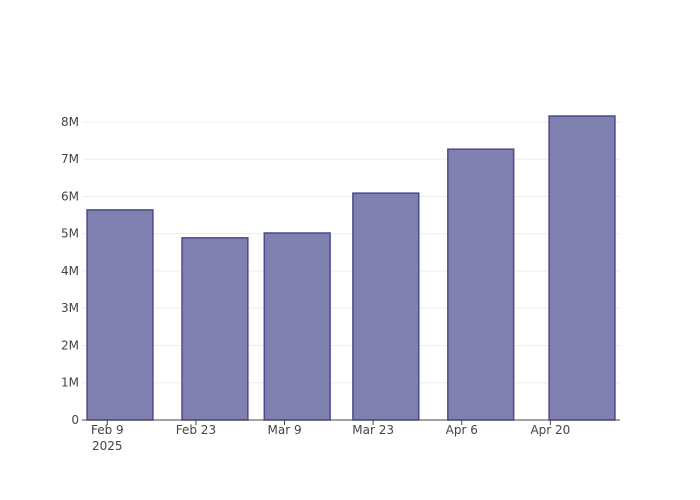 The image size is (700, 500). I want to click on y-tick-label: 1M, so click(70, 383).